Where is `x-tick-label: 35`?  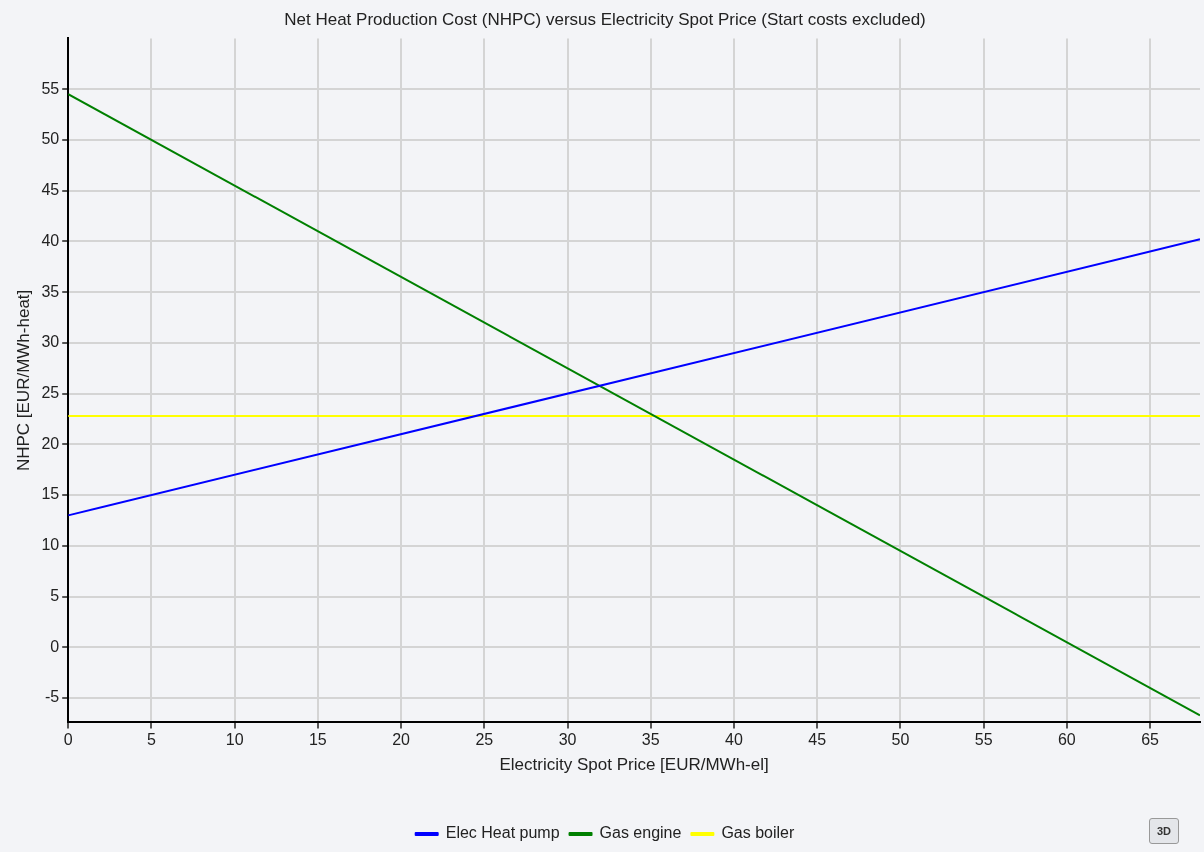
x-tick-label: 35 is located at coordinates (650, 740).